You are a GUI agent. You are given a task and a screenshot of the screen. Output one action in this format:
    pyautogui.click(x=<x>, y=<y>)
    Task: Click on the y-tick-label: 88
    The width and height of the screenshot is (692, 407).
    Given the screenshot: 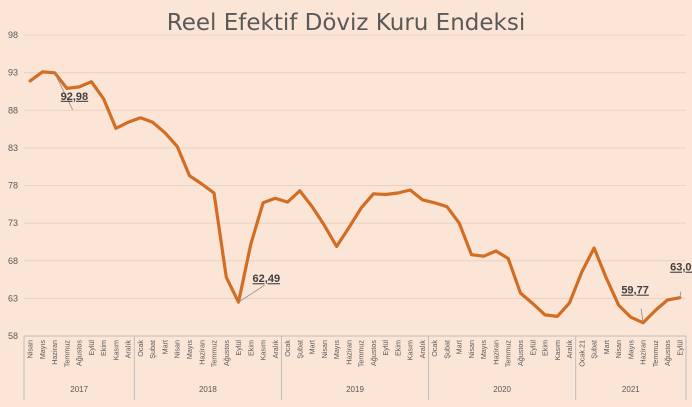 What is the action you would take?
    pyautogui.click(x=13, y=110)
    